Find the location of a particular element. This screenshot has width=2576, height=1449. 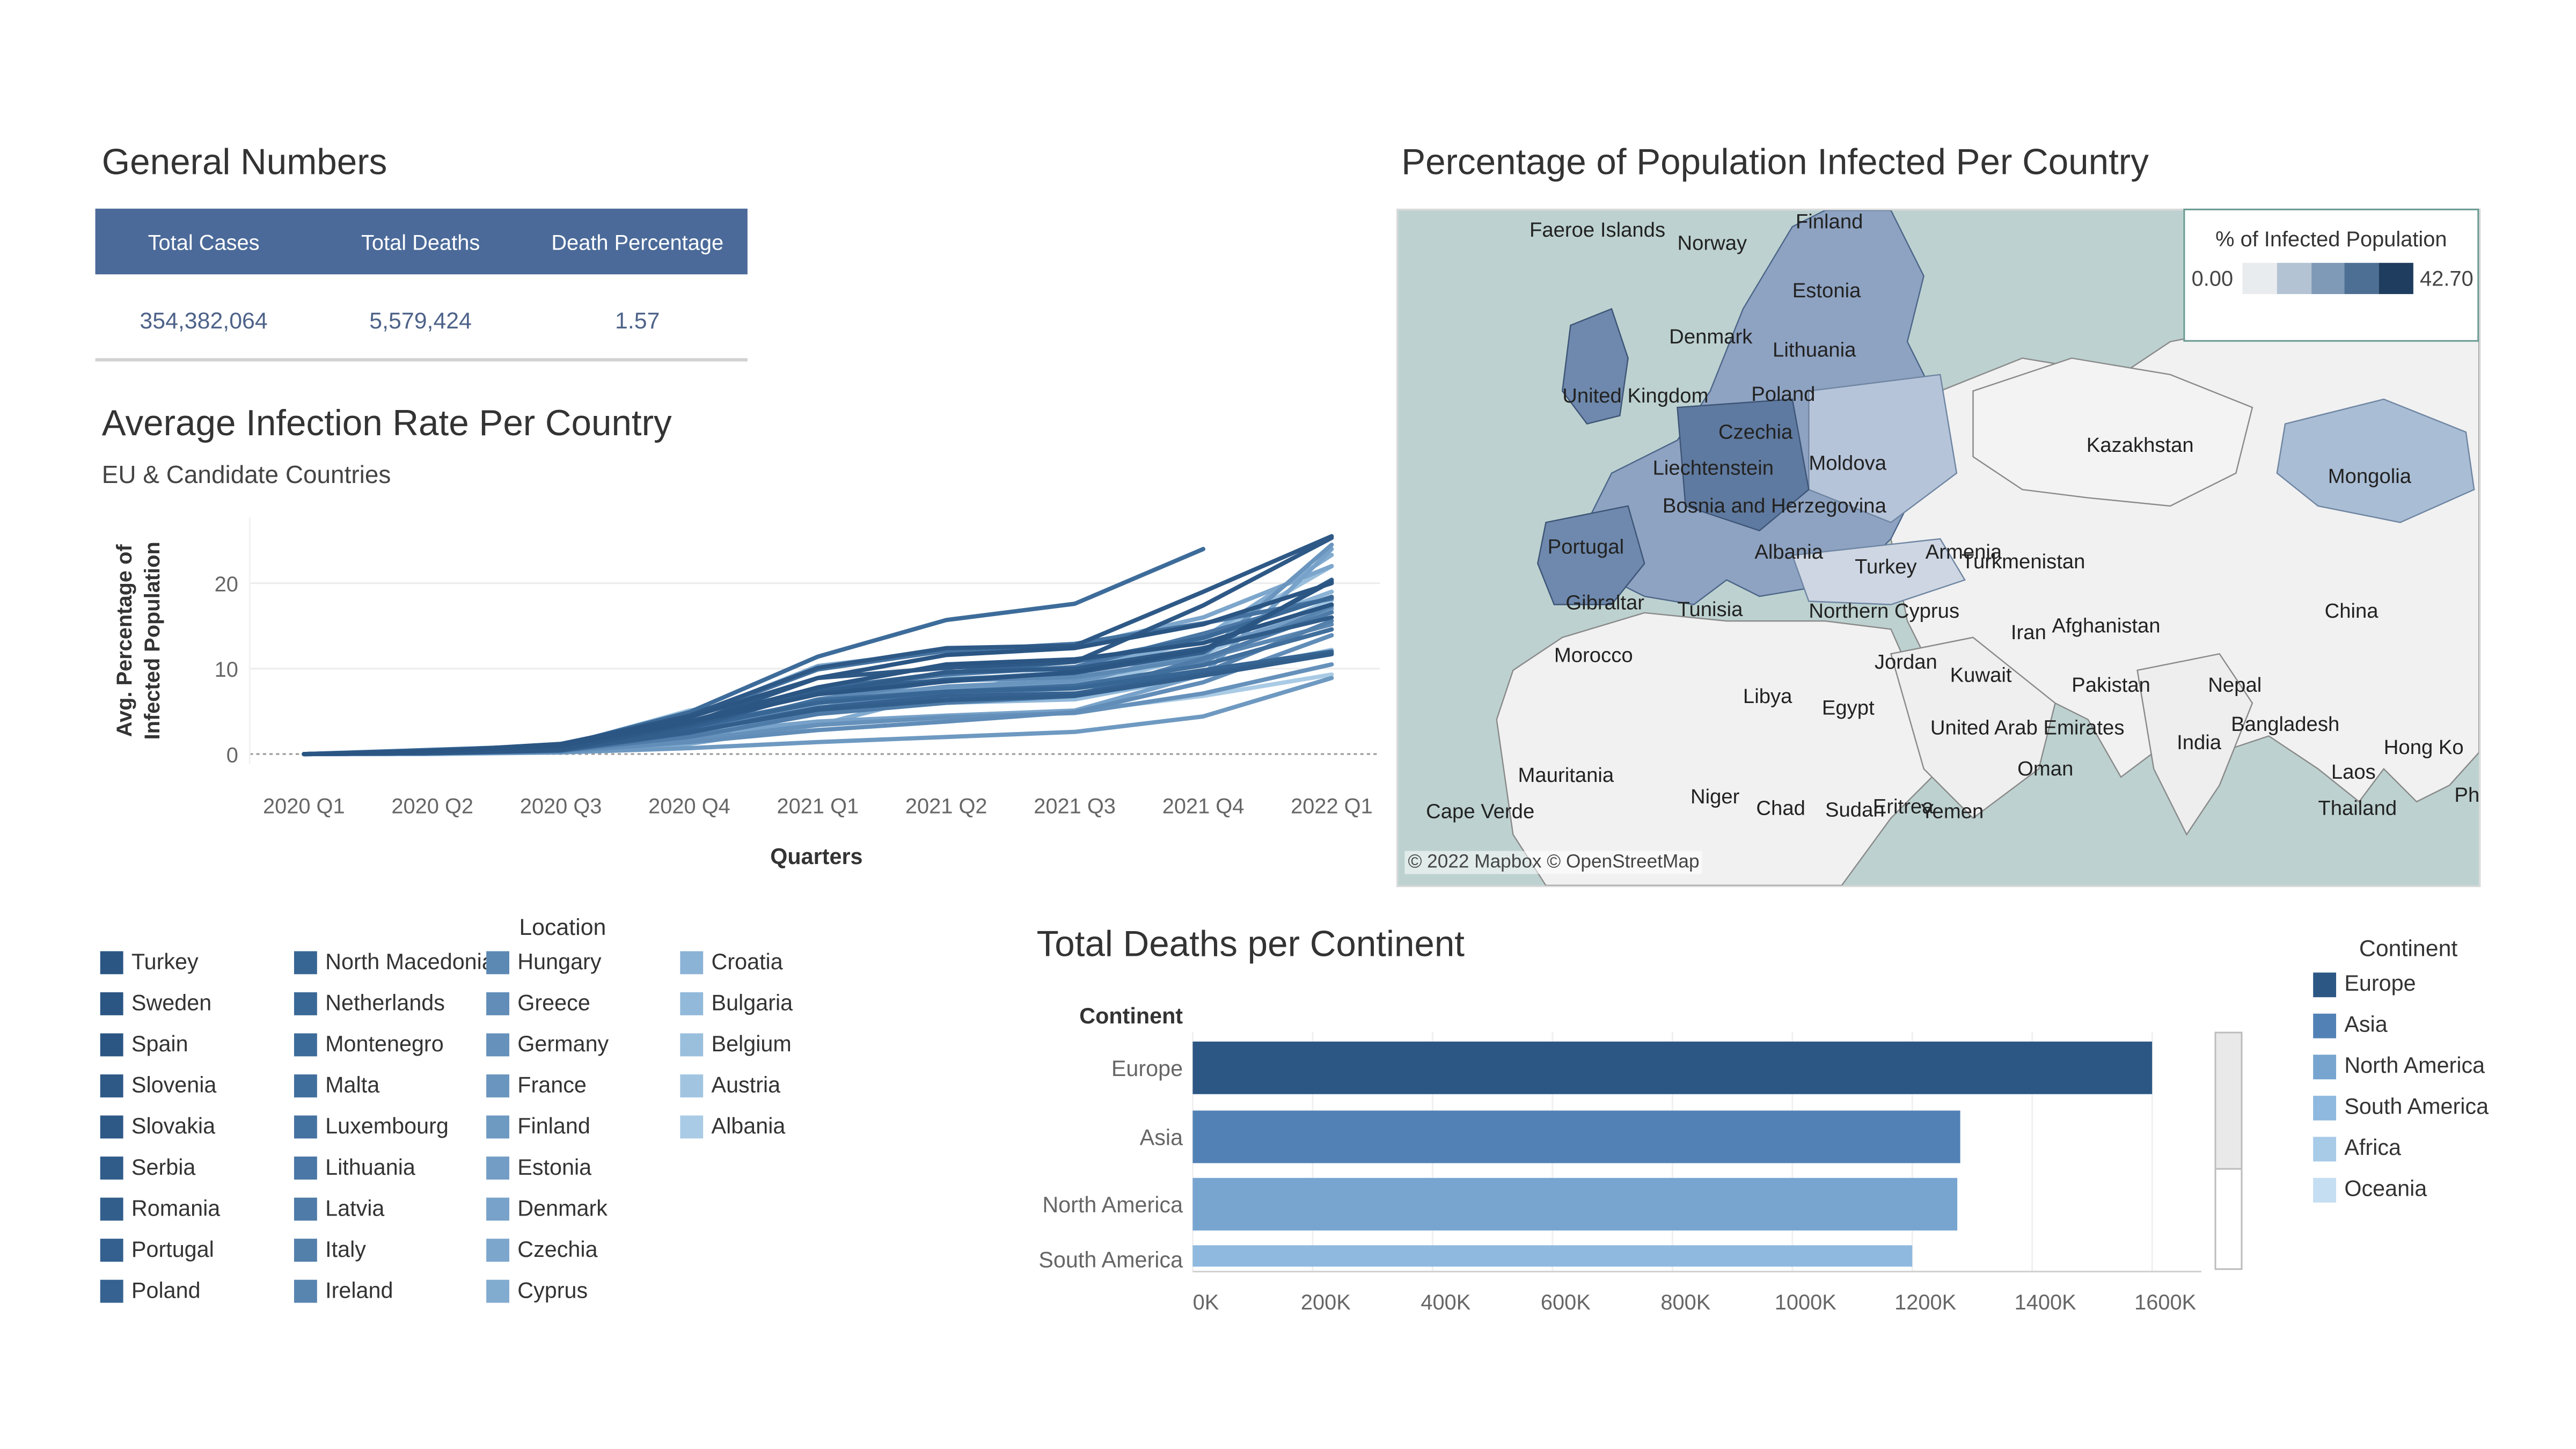

map-country-label: Tunisia is located at coordinates (1710, 609).